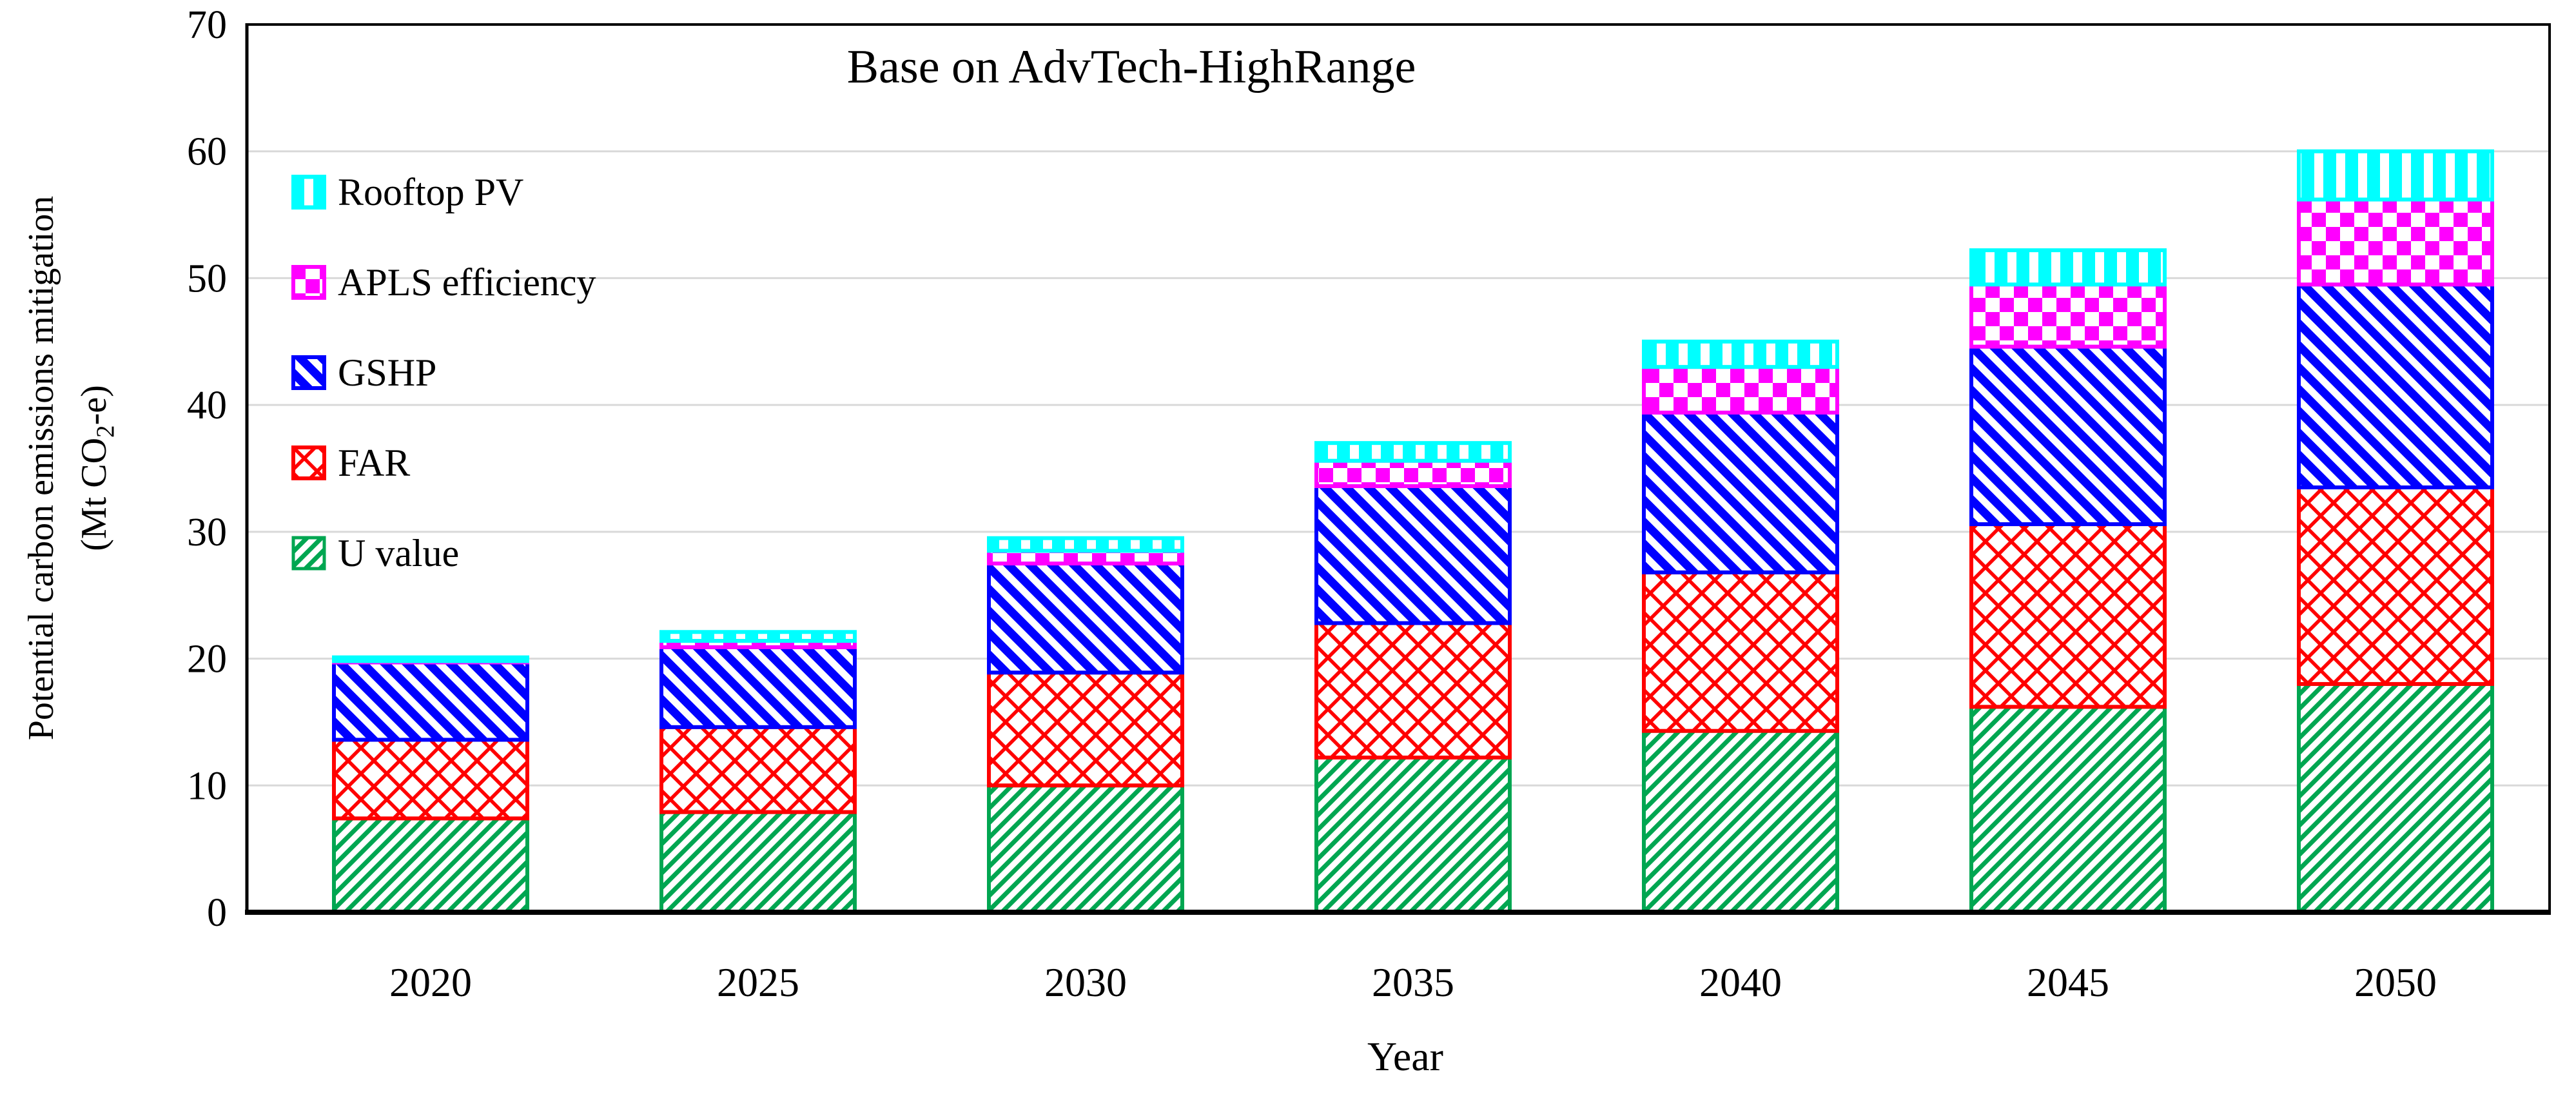 Image resolution: width=2576 pixels, height=1096 pixels. Describe the element at coordinates (758, 687) in the screenshot. I see `bar-segment-2025-gshp` at that location.